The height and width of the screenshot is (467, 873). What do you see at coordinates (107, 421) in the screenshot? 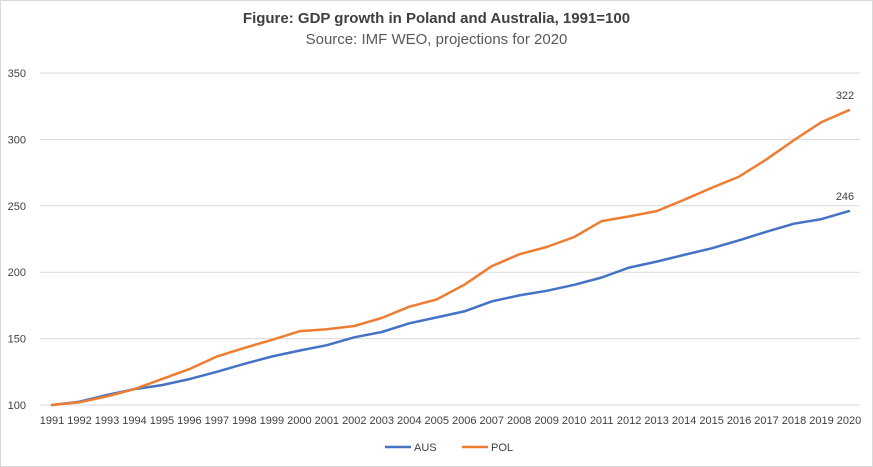
I see `x-tick-label: 1993` at bounding box center [107, 421].